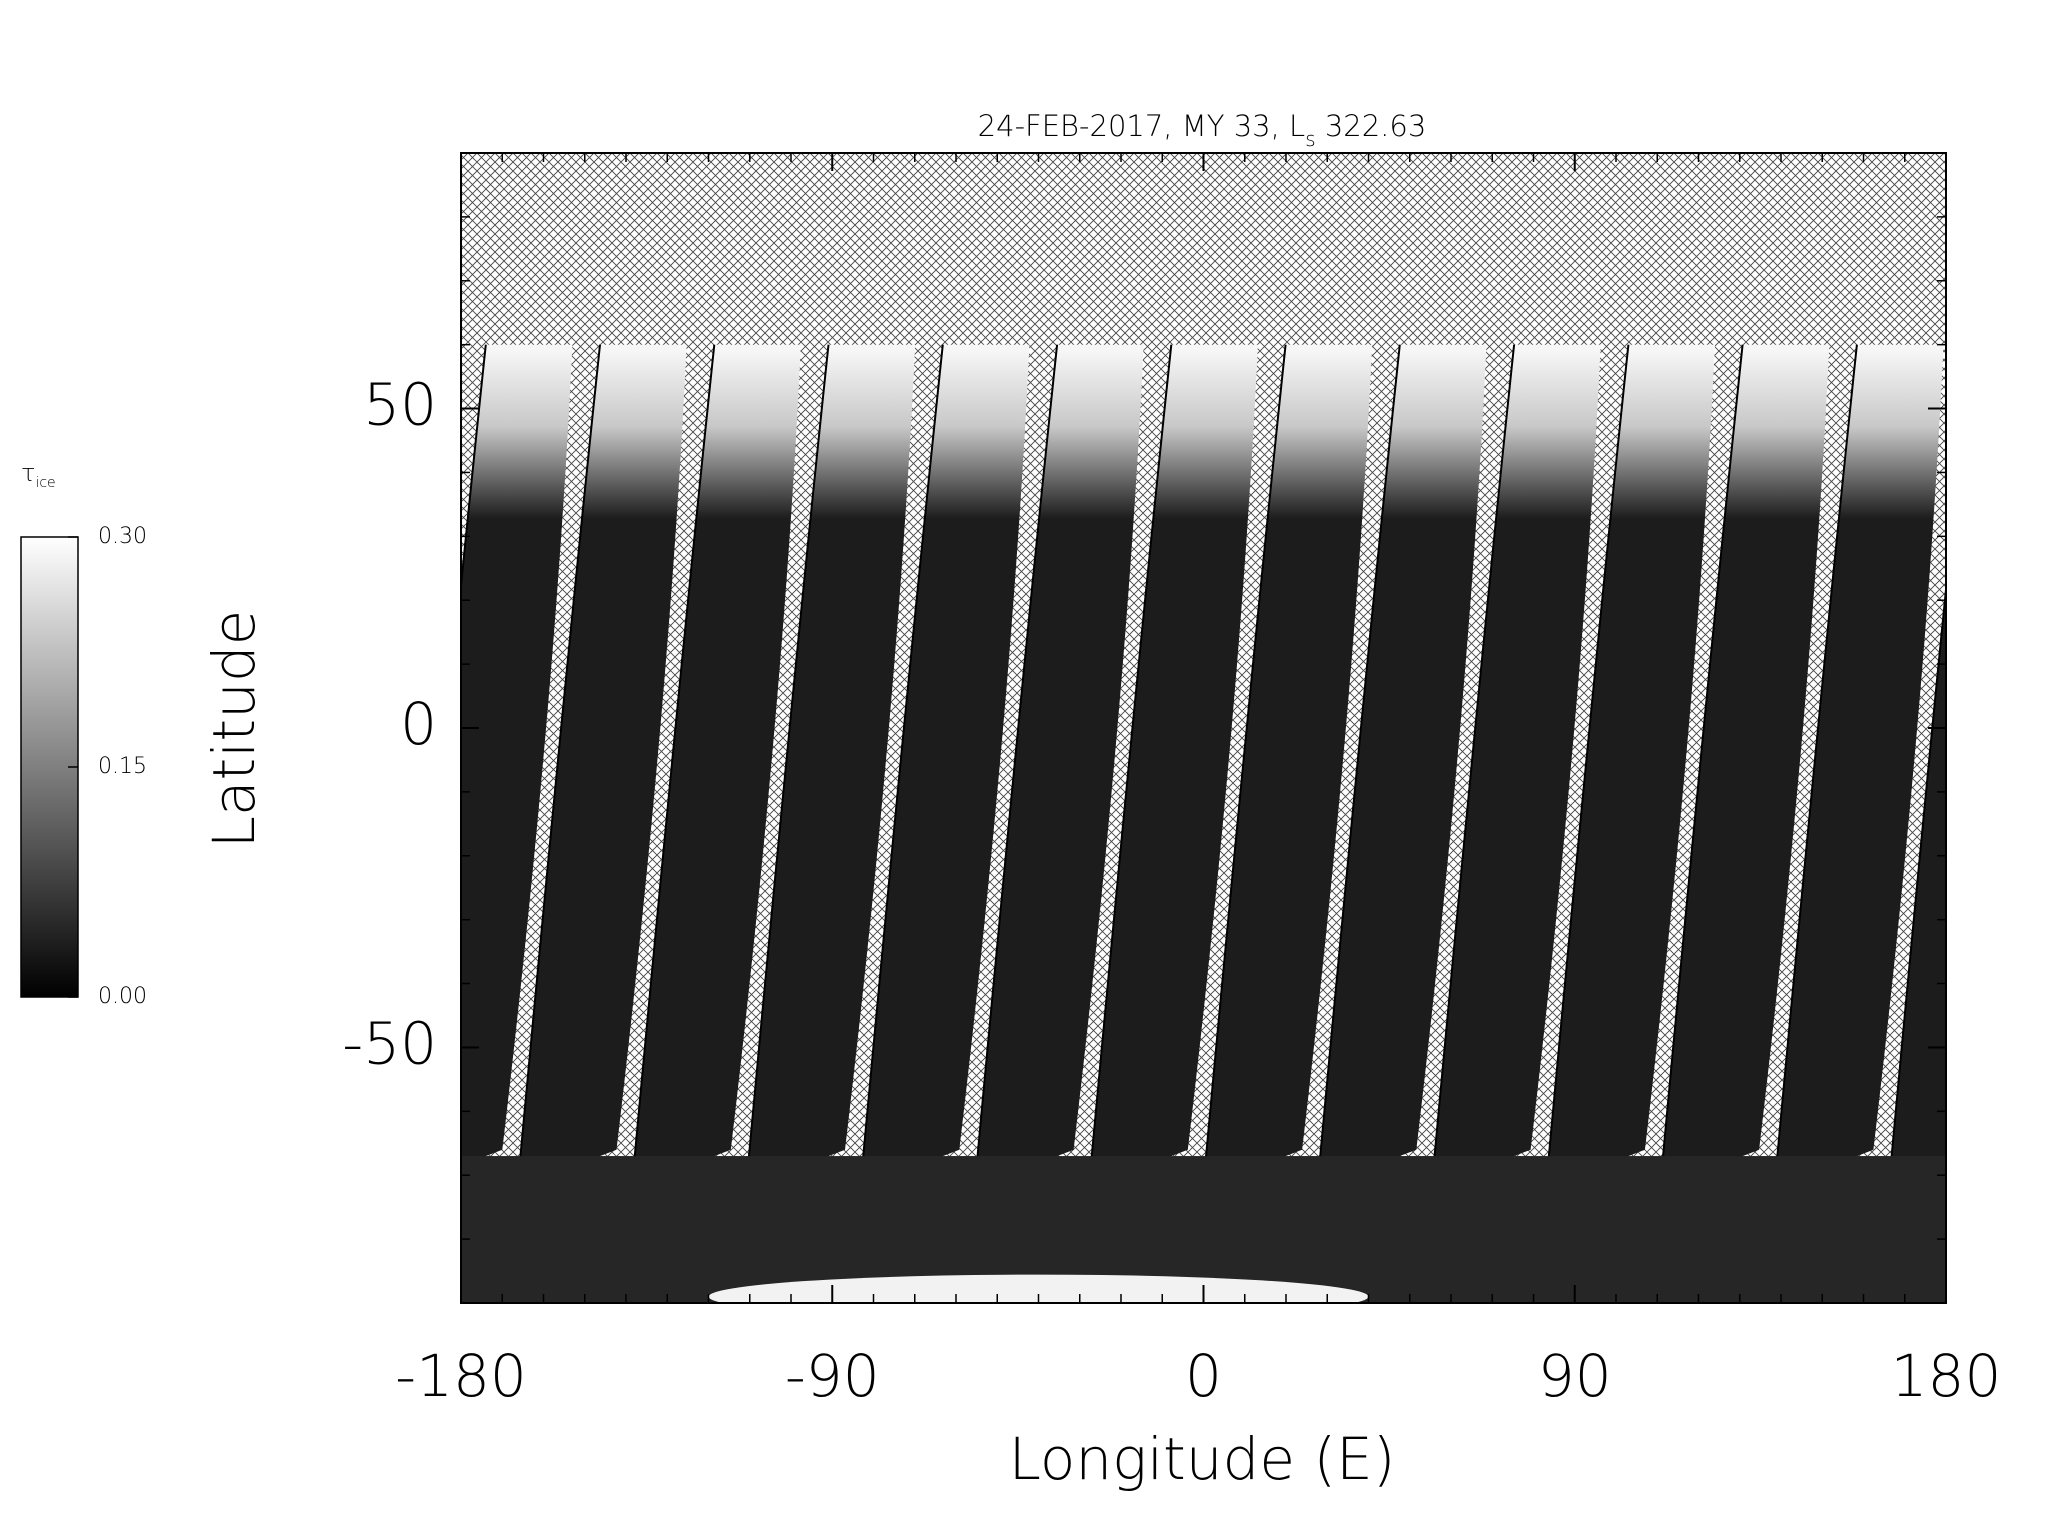 The height and width of the screenshot is (1540, 2048). Describe the element at coordinates (832, 1376) in the screenshot. I see `x-tick-label: -90` at that location.